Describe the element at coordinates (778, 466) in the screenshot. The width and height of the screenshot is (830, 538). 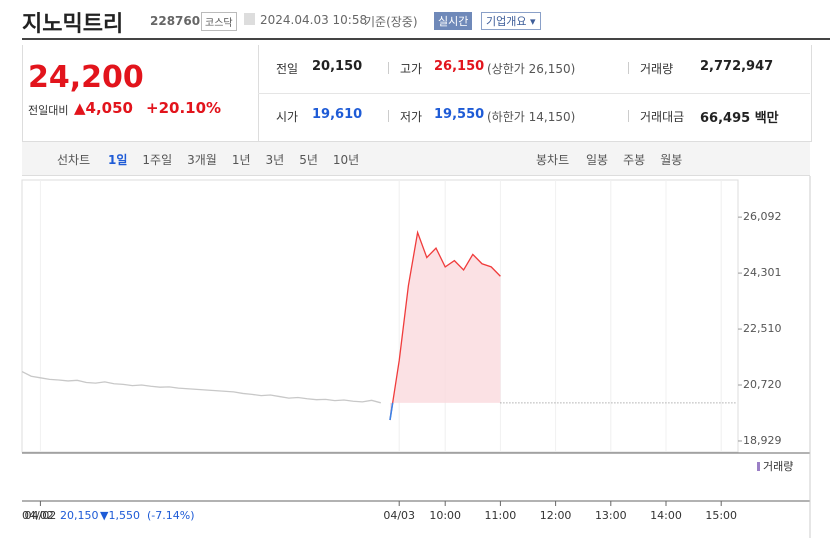
I see `volume-legend: 거래량` at that location.